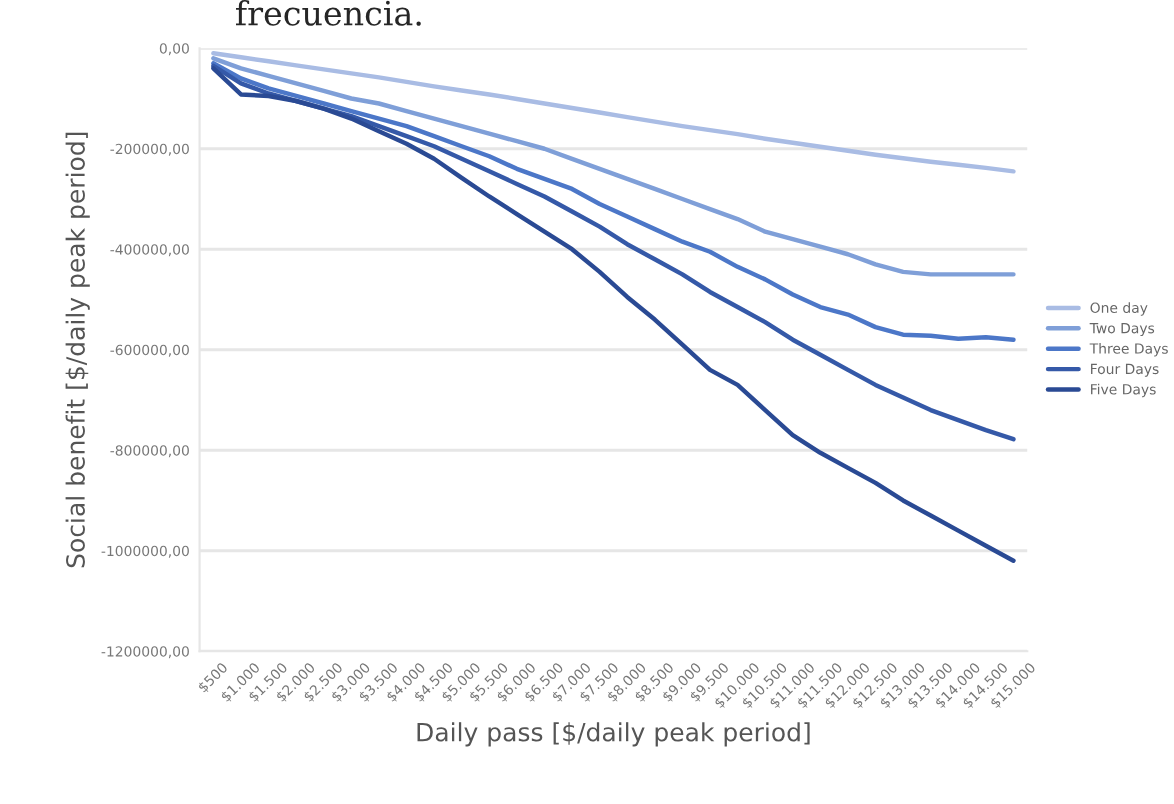 Image resolution: width=1174 pixels, height=804 pixels. Describe the element at coordinates (77, 350) in the screenshot. I see `y-axis-title: Social benefit [$/daily peak period]` at that location.